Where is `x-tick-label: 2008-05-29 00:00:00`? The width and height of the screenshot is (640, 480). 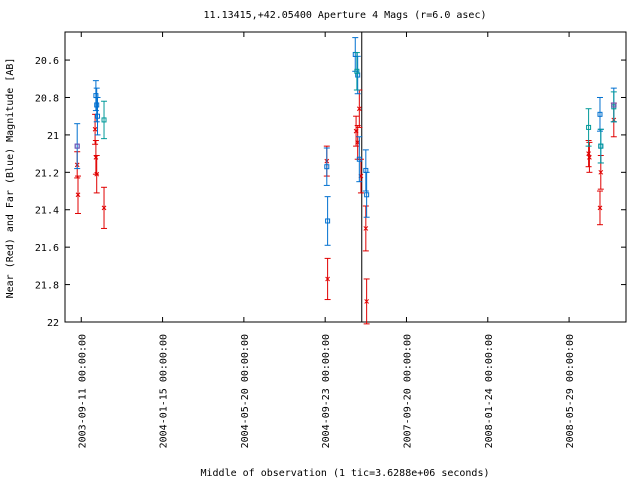 x-tick-label: 2008-05-29 00:00:00 is located at coordinates (570, 391).